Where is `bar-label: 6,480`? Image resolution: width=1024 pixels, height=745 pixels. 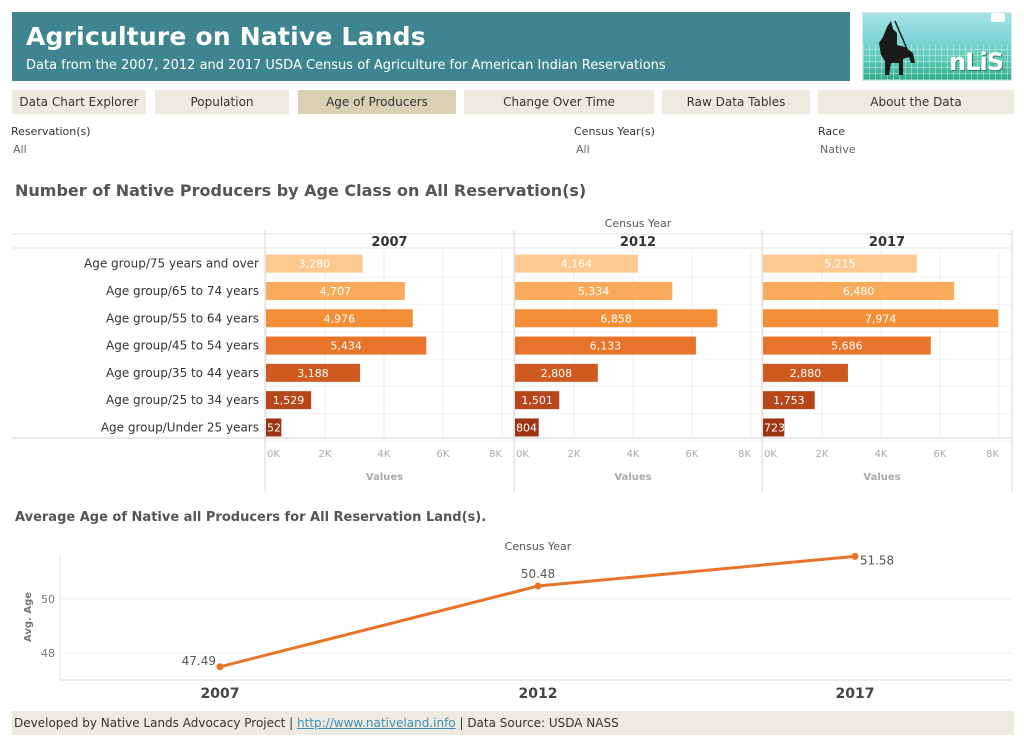 bar-label: 6,480 is located at coordinates (859, 291).